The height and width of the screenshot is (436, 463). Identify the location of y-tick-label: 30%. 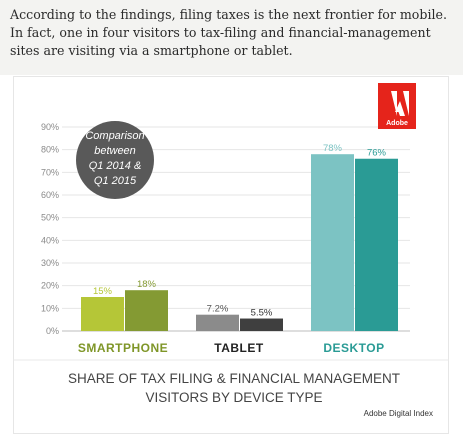
(50, 263).